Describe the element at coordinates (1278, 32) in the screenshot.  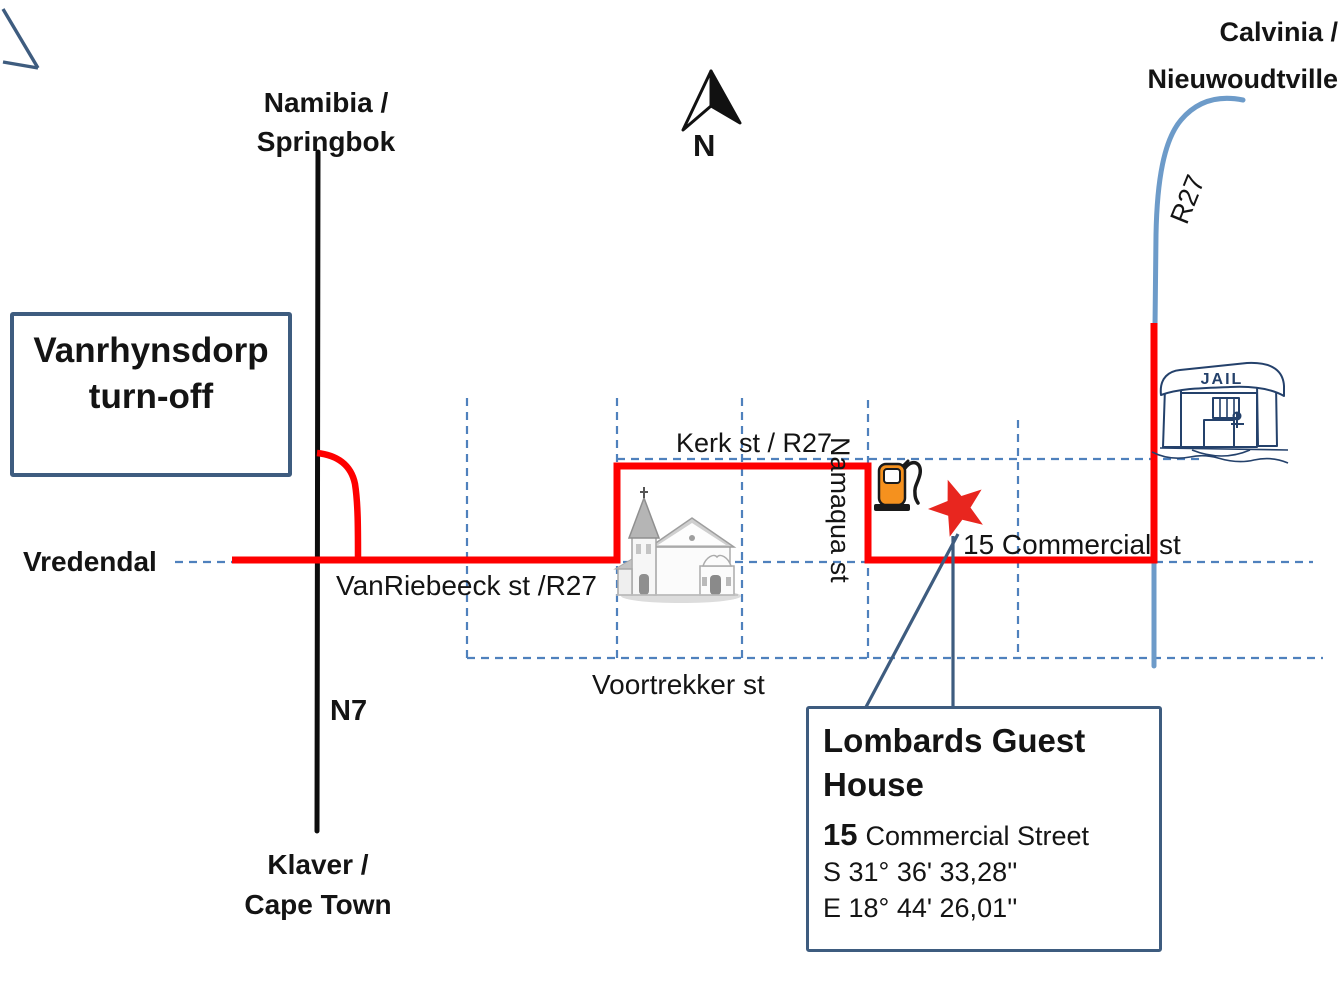
I see `destination-northeast-line1: Calvinia /` at that location.